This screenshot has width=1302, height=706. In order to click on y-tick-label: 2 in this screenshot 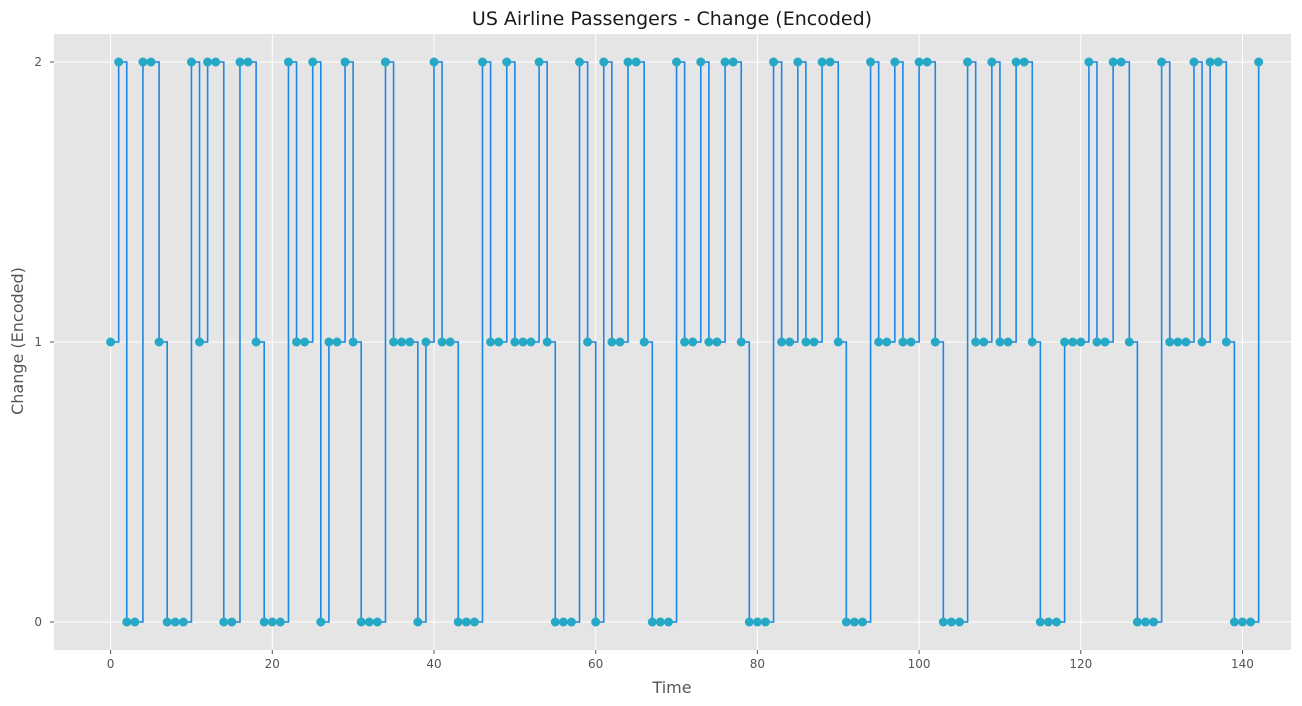, I will do `click(38, 62)`.